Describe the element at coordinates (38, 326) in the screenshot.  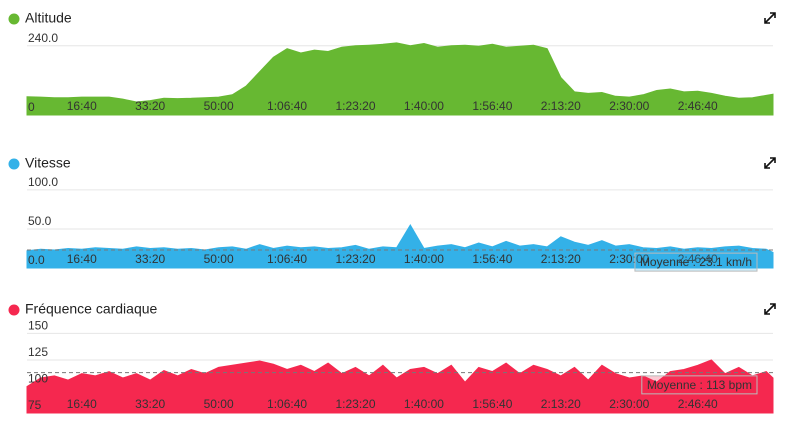
I see `y-tick-label: 150` at that location.